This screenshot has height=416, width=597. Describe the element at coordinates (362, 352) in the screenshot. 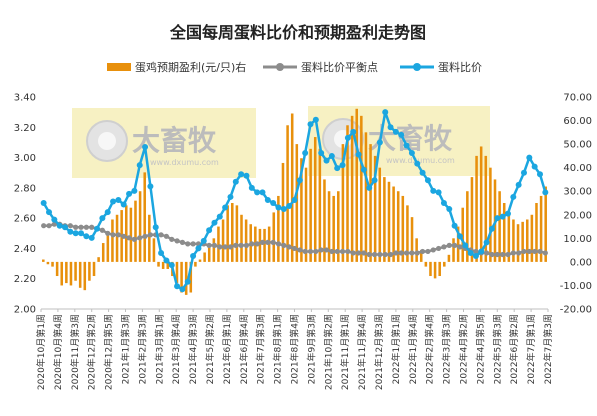

I see `x-tick-label: 2021年11月第4周` at that location.